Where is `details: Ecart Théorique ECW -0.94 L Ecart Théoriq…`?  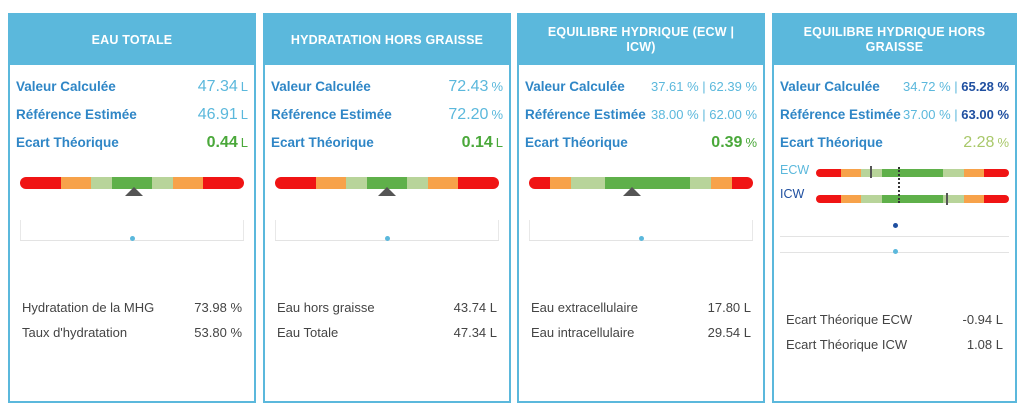 details: Ecart Théorique ECW -0.94 L Ecart Théoriq… is located at coordinates (894, 332).